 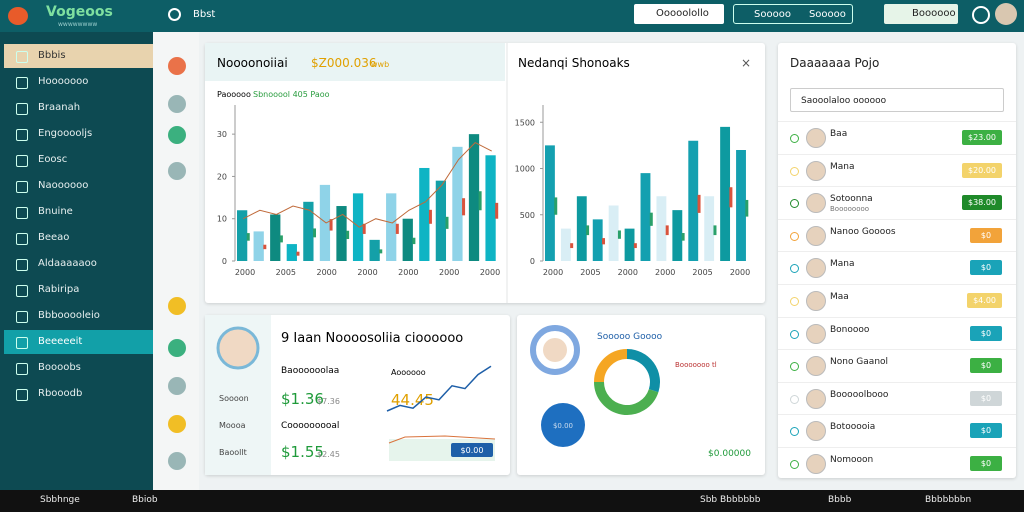 I want to click on button-label: $0.00, so click(x=472, y=450).